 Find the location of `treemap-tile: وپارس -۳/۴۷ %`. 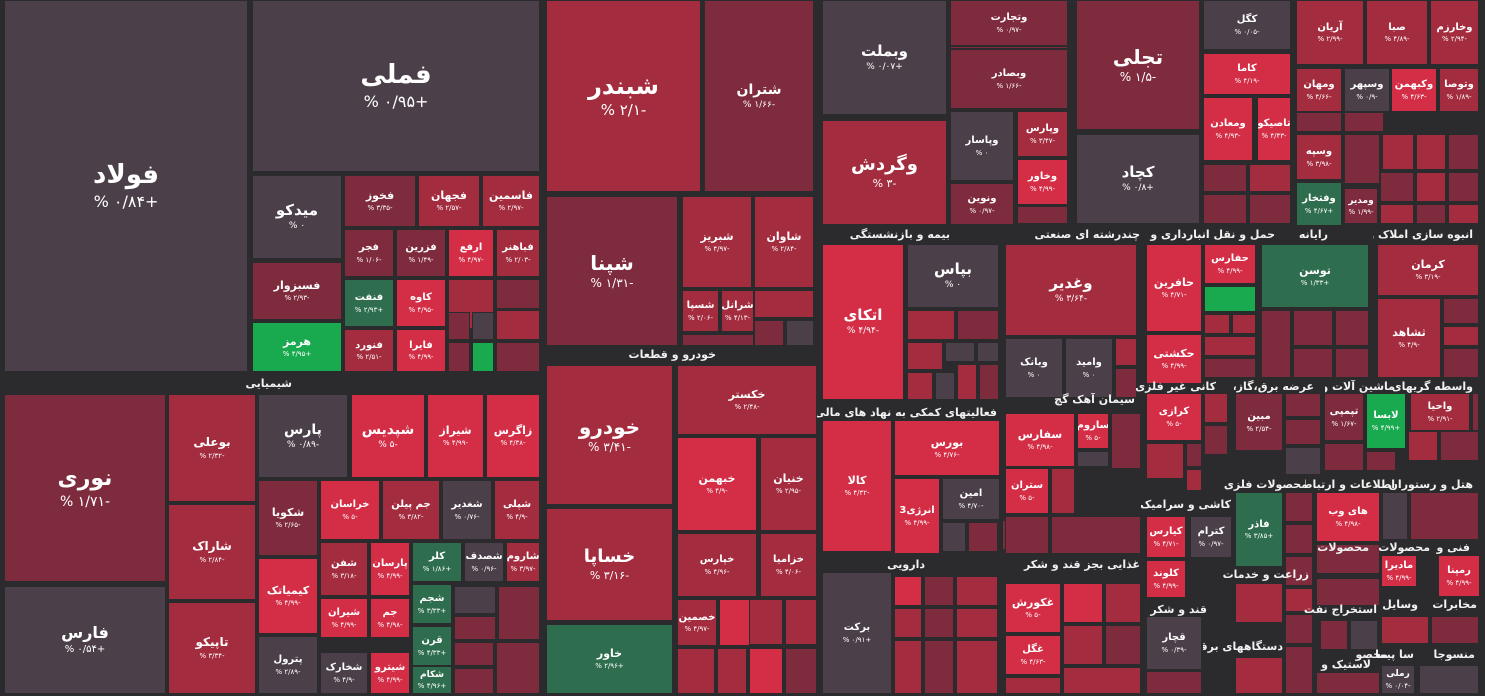

treemap-tile: وپارس -۳/۴۷ % is located at coordinates (1042, 134).